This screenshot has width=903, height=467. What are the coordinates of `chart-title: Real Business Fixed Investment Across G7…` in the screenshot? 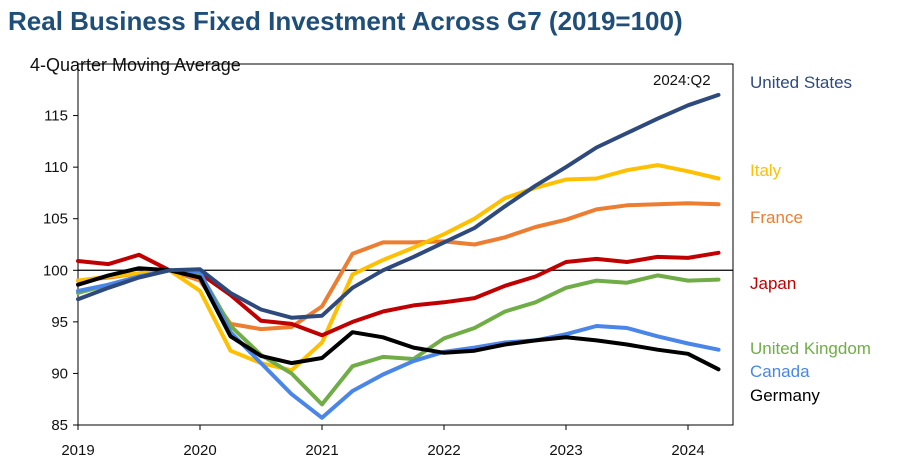 It's located at (345, 21).